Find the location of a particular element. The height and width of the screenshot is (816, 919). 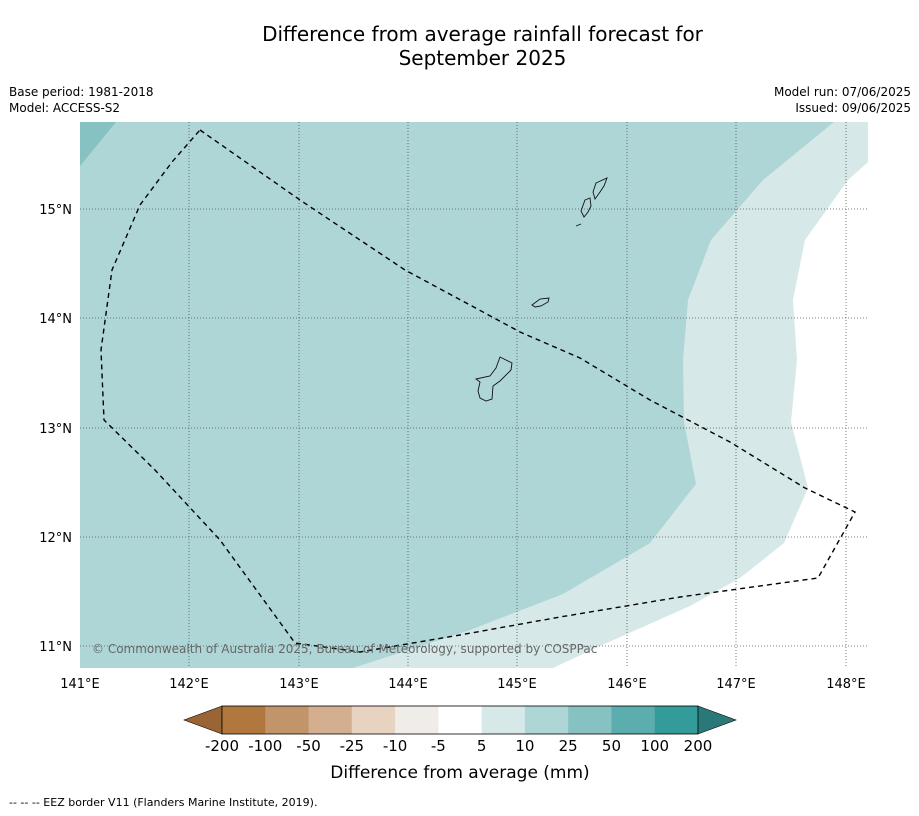

island-saipan is located at coordinates (600, 189).